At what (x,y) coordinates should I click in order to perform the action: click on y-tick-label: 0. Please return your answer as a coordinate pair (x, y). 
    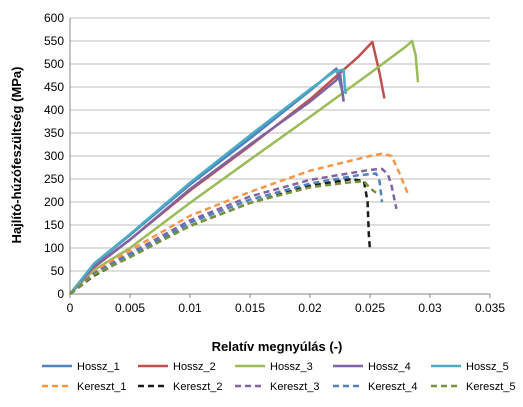
    Looking at the image, I should click on (60, 294).